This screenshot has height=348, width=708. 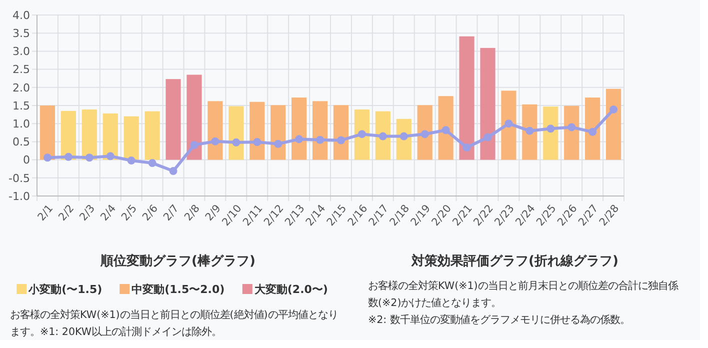 I want to click on text: お客様の全対策KW(※1)の当日と前月末日との順位差の合計に独自係数(※2)かけた値となります。, so click(x=523, y=294).